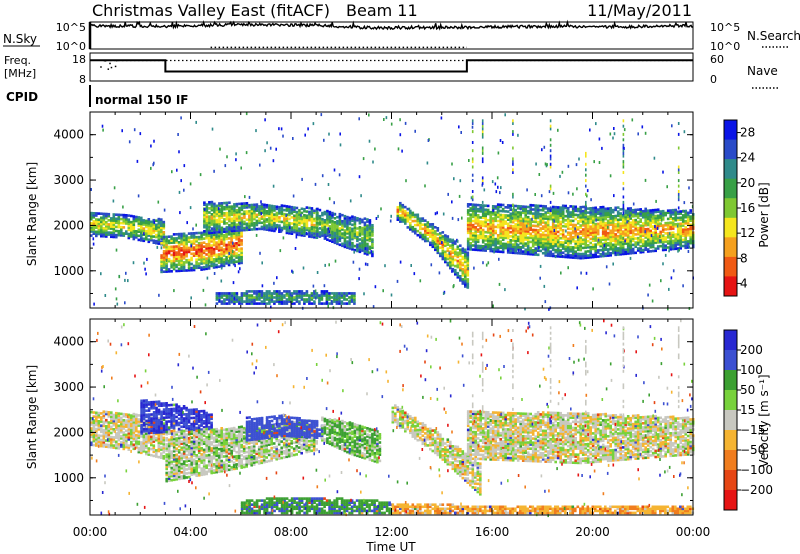 The image size is (800, 554). What do you see at coordinates (756, 470) in the screenshot?
I see `velocity-colorbar-tick-6: −100` at bounding box center [756, 470].